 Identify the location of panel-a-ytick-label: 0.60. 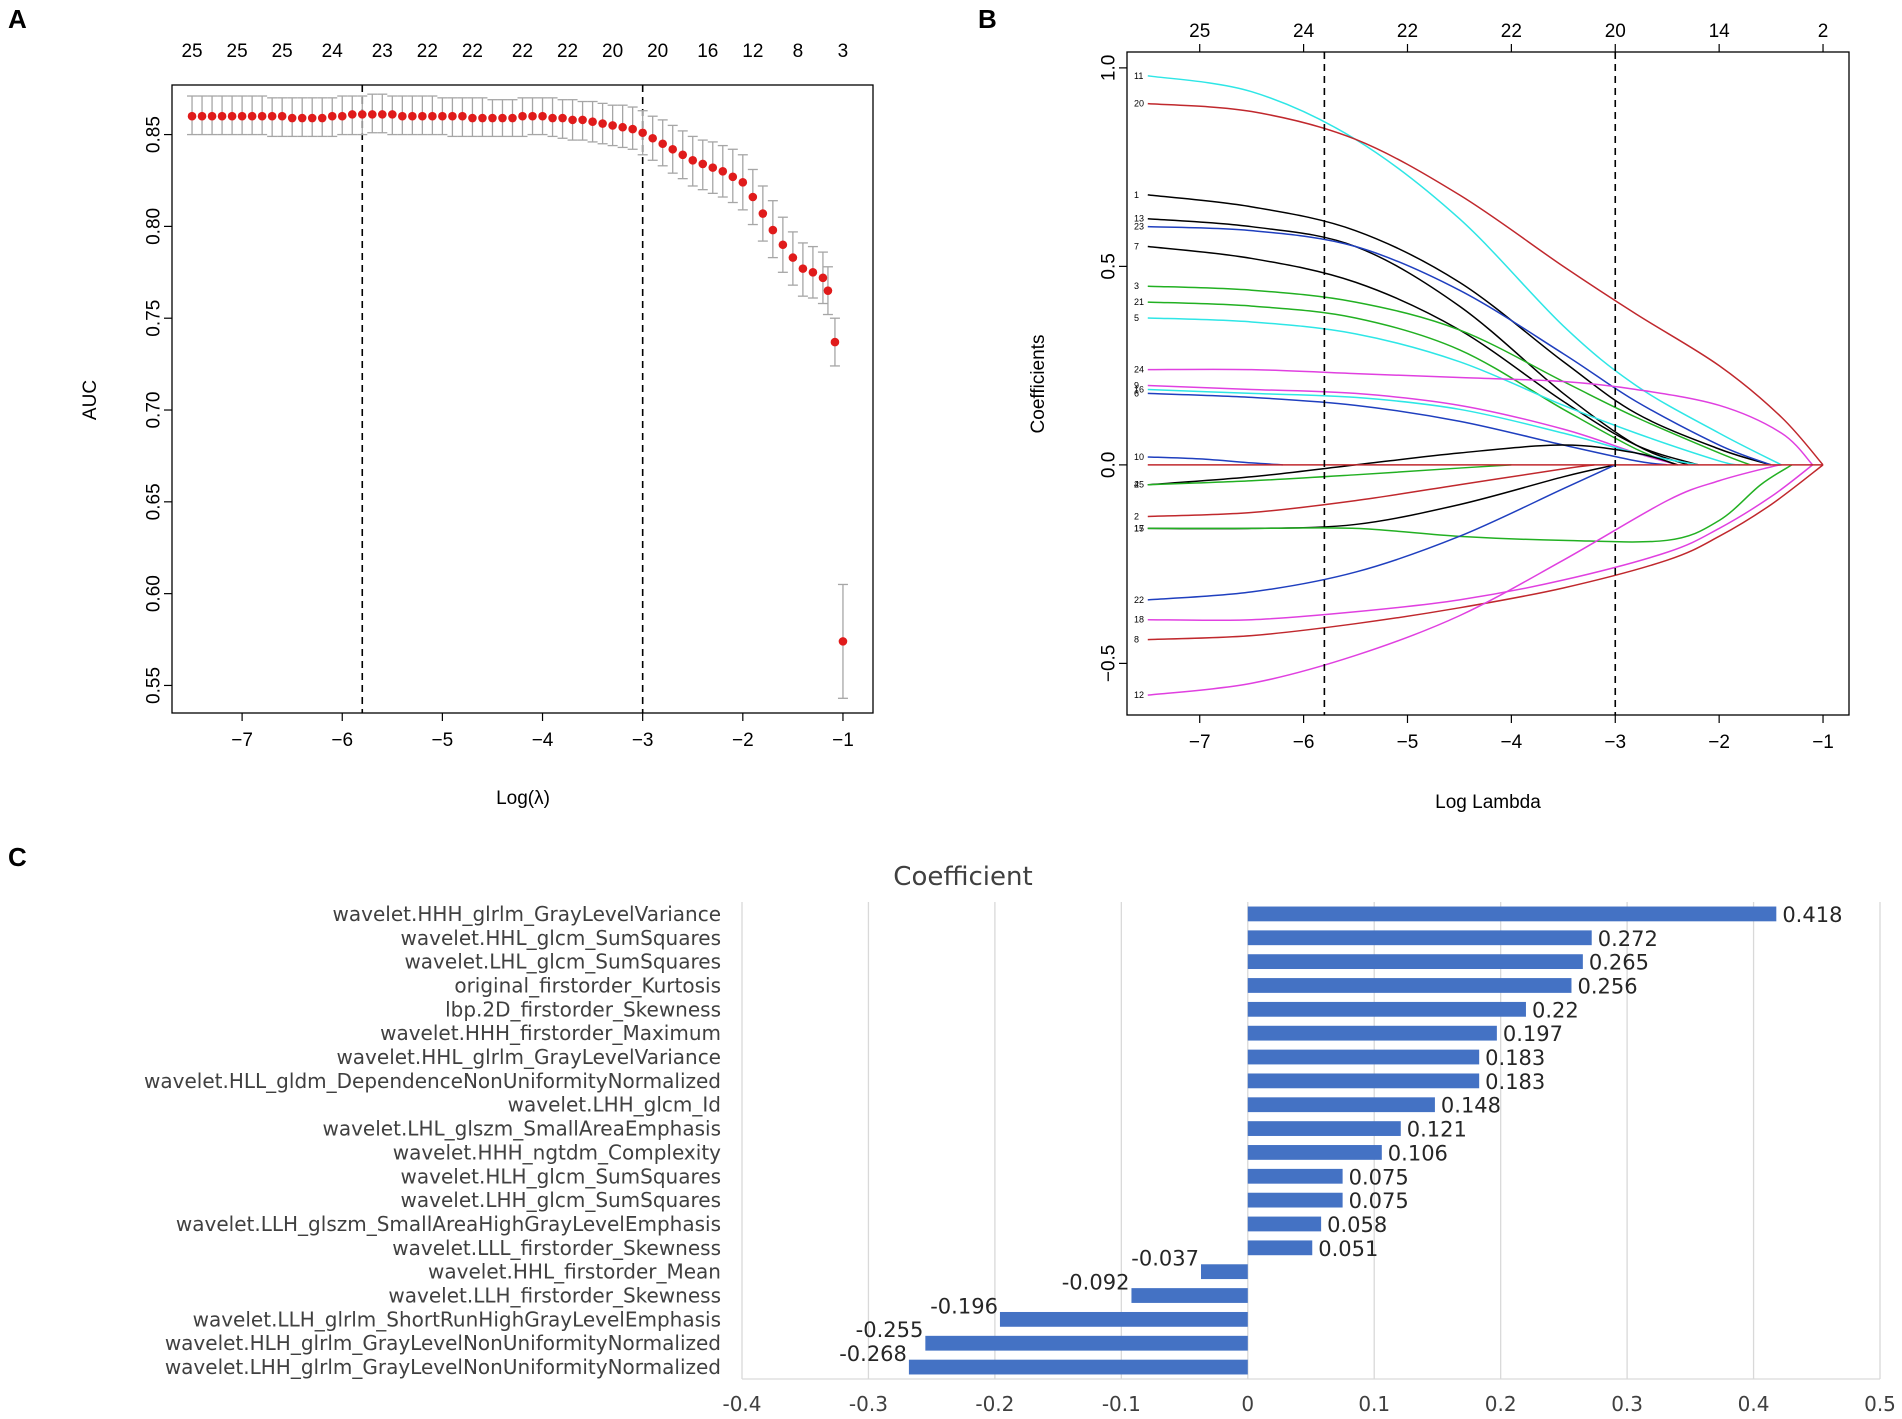
(154, 593).